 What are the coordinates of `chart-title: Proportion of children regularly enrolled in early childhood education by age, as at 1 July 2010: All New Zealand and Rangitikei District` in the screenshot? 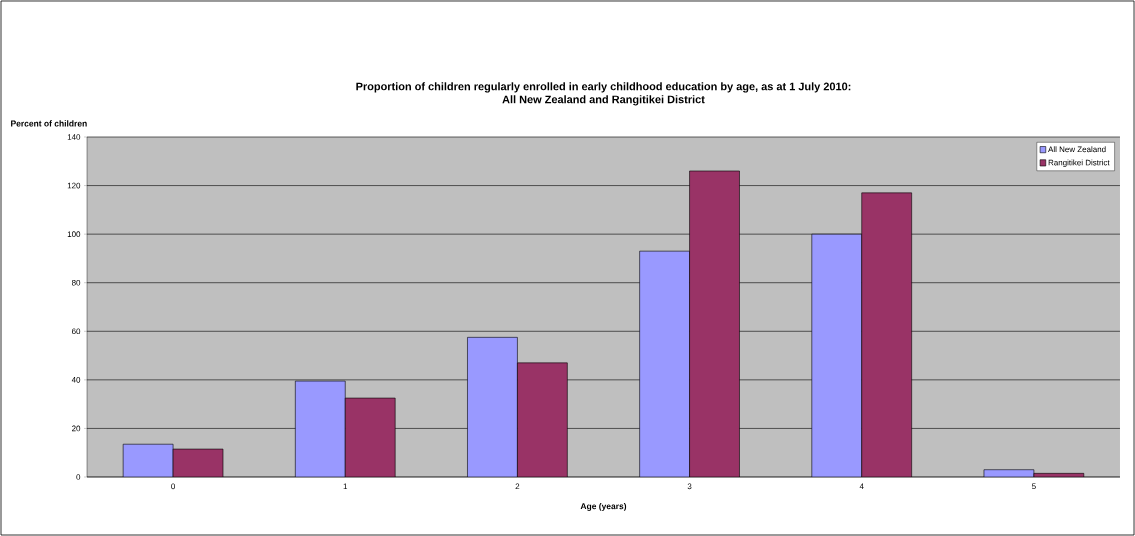 It's located at (603, 94).